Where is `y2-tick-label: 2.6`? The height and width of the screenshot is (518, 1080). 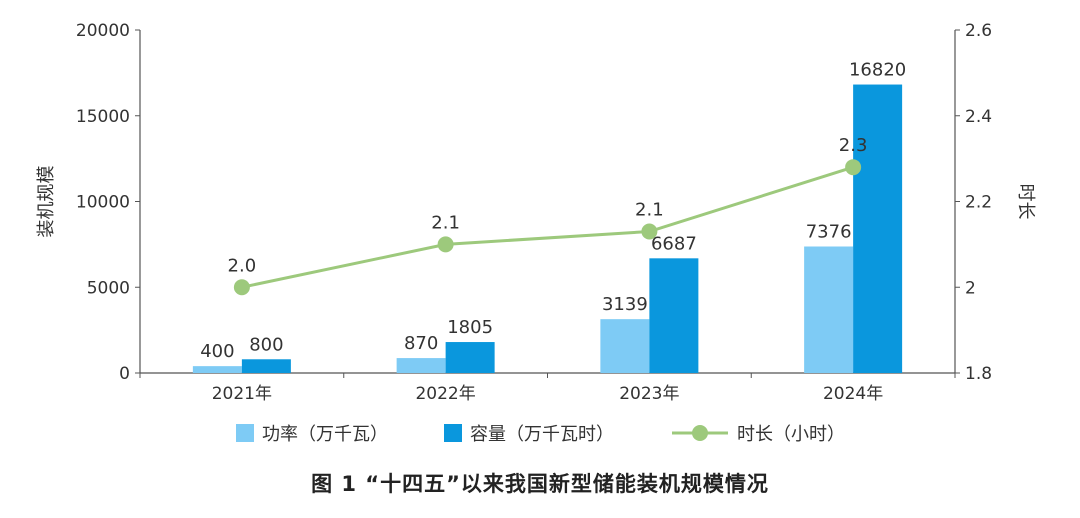
y2-tick-label: 2.6 is located at coordinates (978, 31).